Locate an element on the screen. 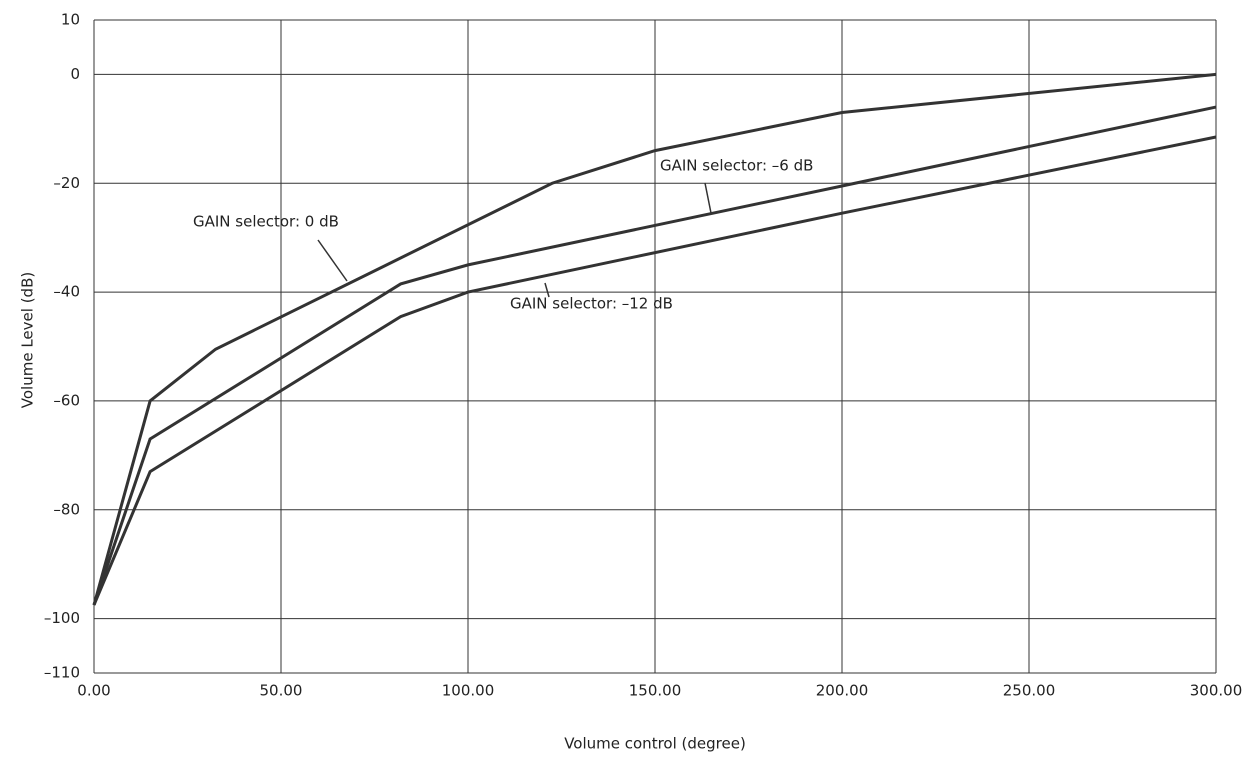 This screenshot has height=758, width=1243. y-tick-label: –80 is located at coordinates (66, 509).